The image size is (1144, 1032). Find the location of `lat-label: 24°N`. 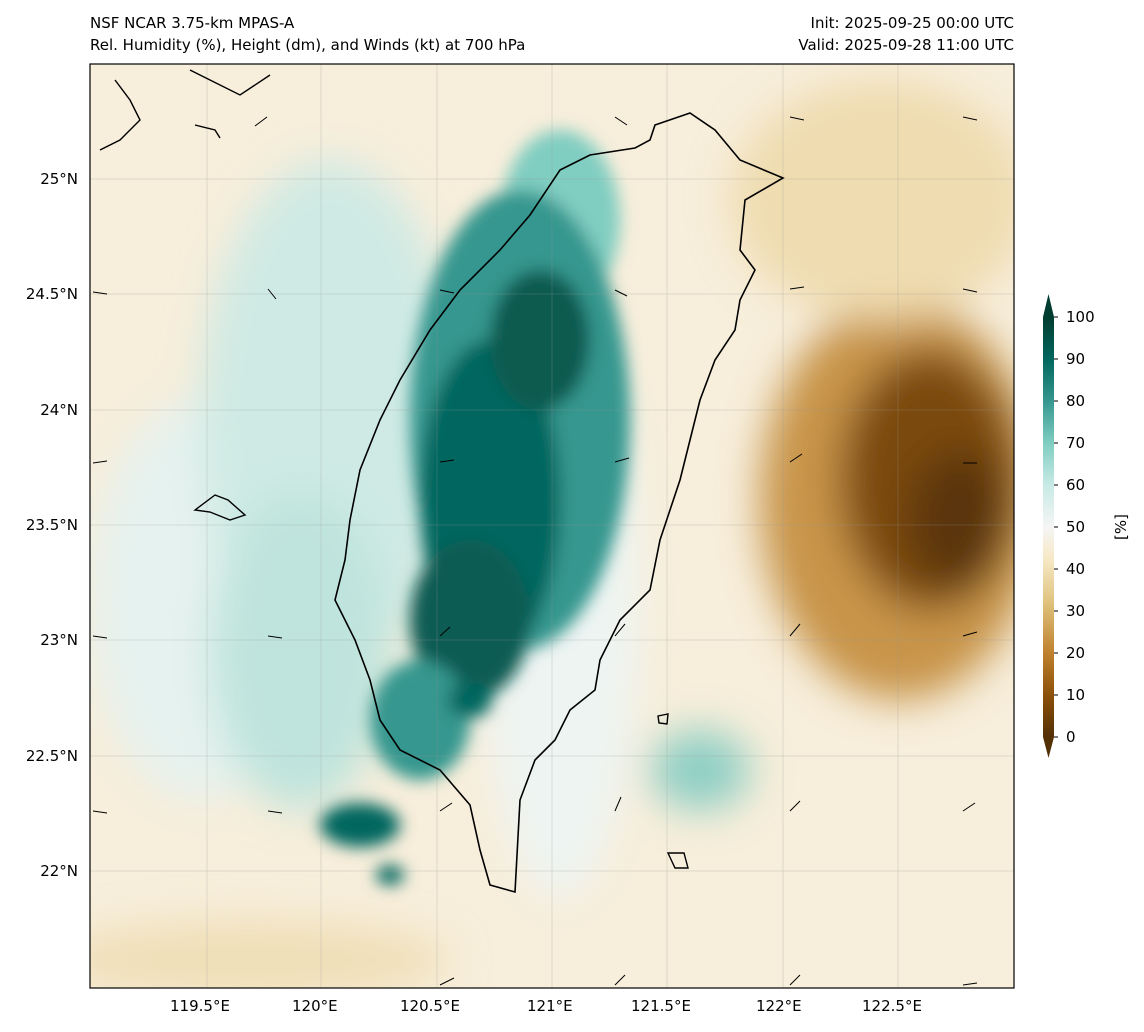

lat-label: 24°N is located at coordinates (59, 410).